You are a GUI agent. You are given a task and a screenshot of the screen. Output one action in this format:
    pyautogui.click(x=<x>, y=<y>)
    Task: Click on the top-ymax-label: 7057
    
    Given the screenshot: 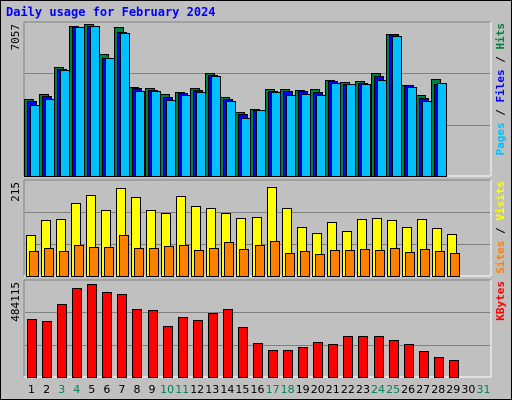 What is the action you would take?
    pyautogui.click(x=15, y=37)
    